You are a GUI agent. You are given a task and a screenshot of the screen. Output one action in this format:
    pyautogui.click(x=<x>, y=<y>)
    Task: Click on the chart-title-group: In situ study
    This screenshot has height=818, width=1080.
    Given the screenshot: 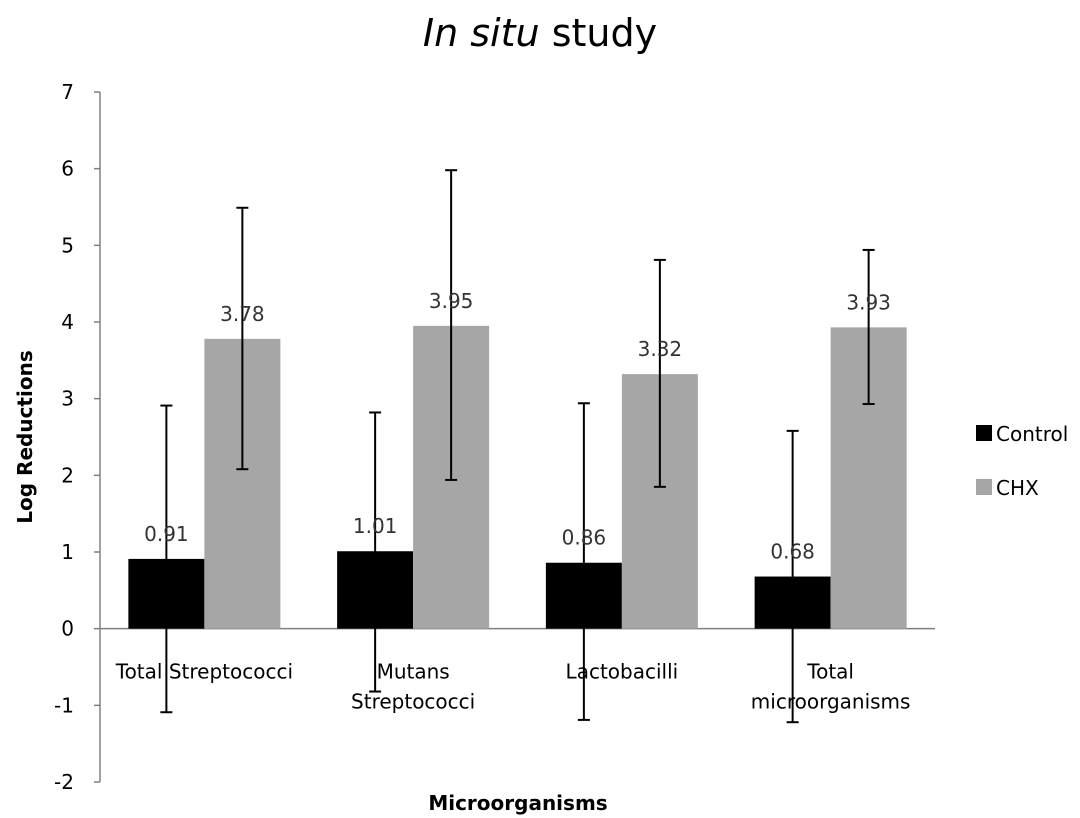 What is the action you would take?
    pyautogui.click(x=540, y=33)
    